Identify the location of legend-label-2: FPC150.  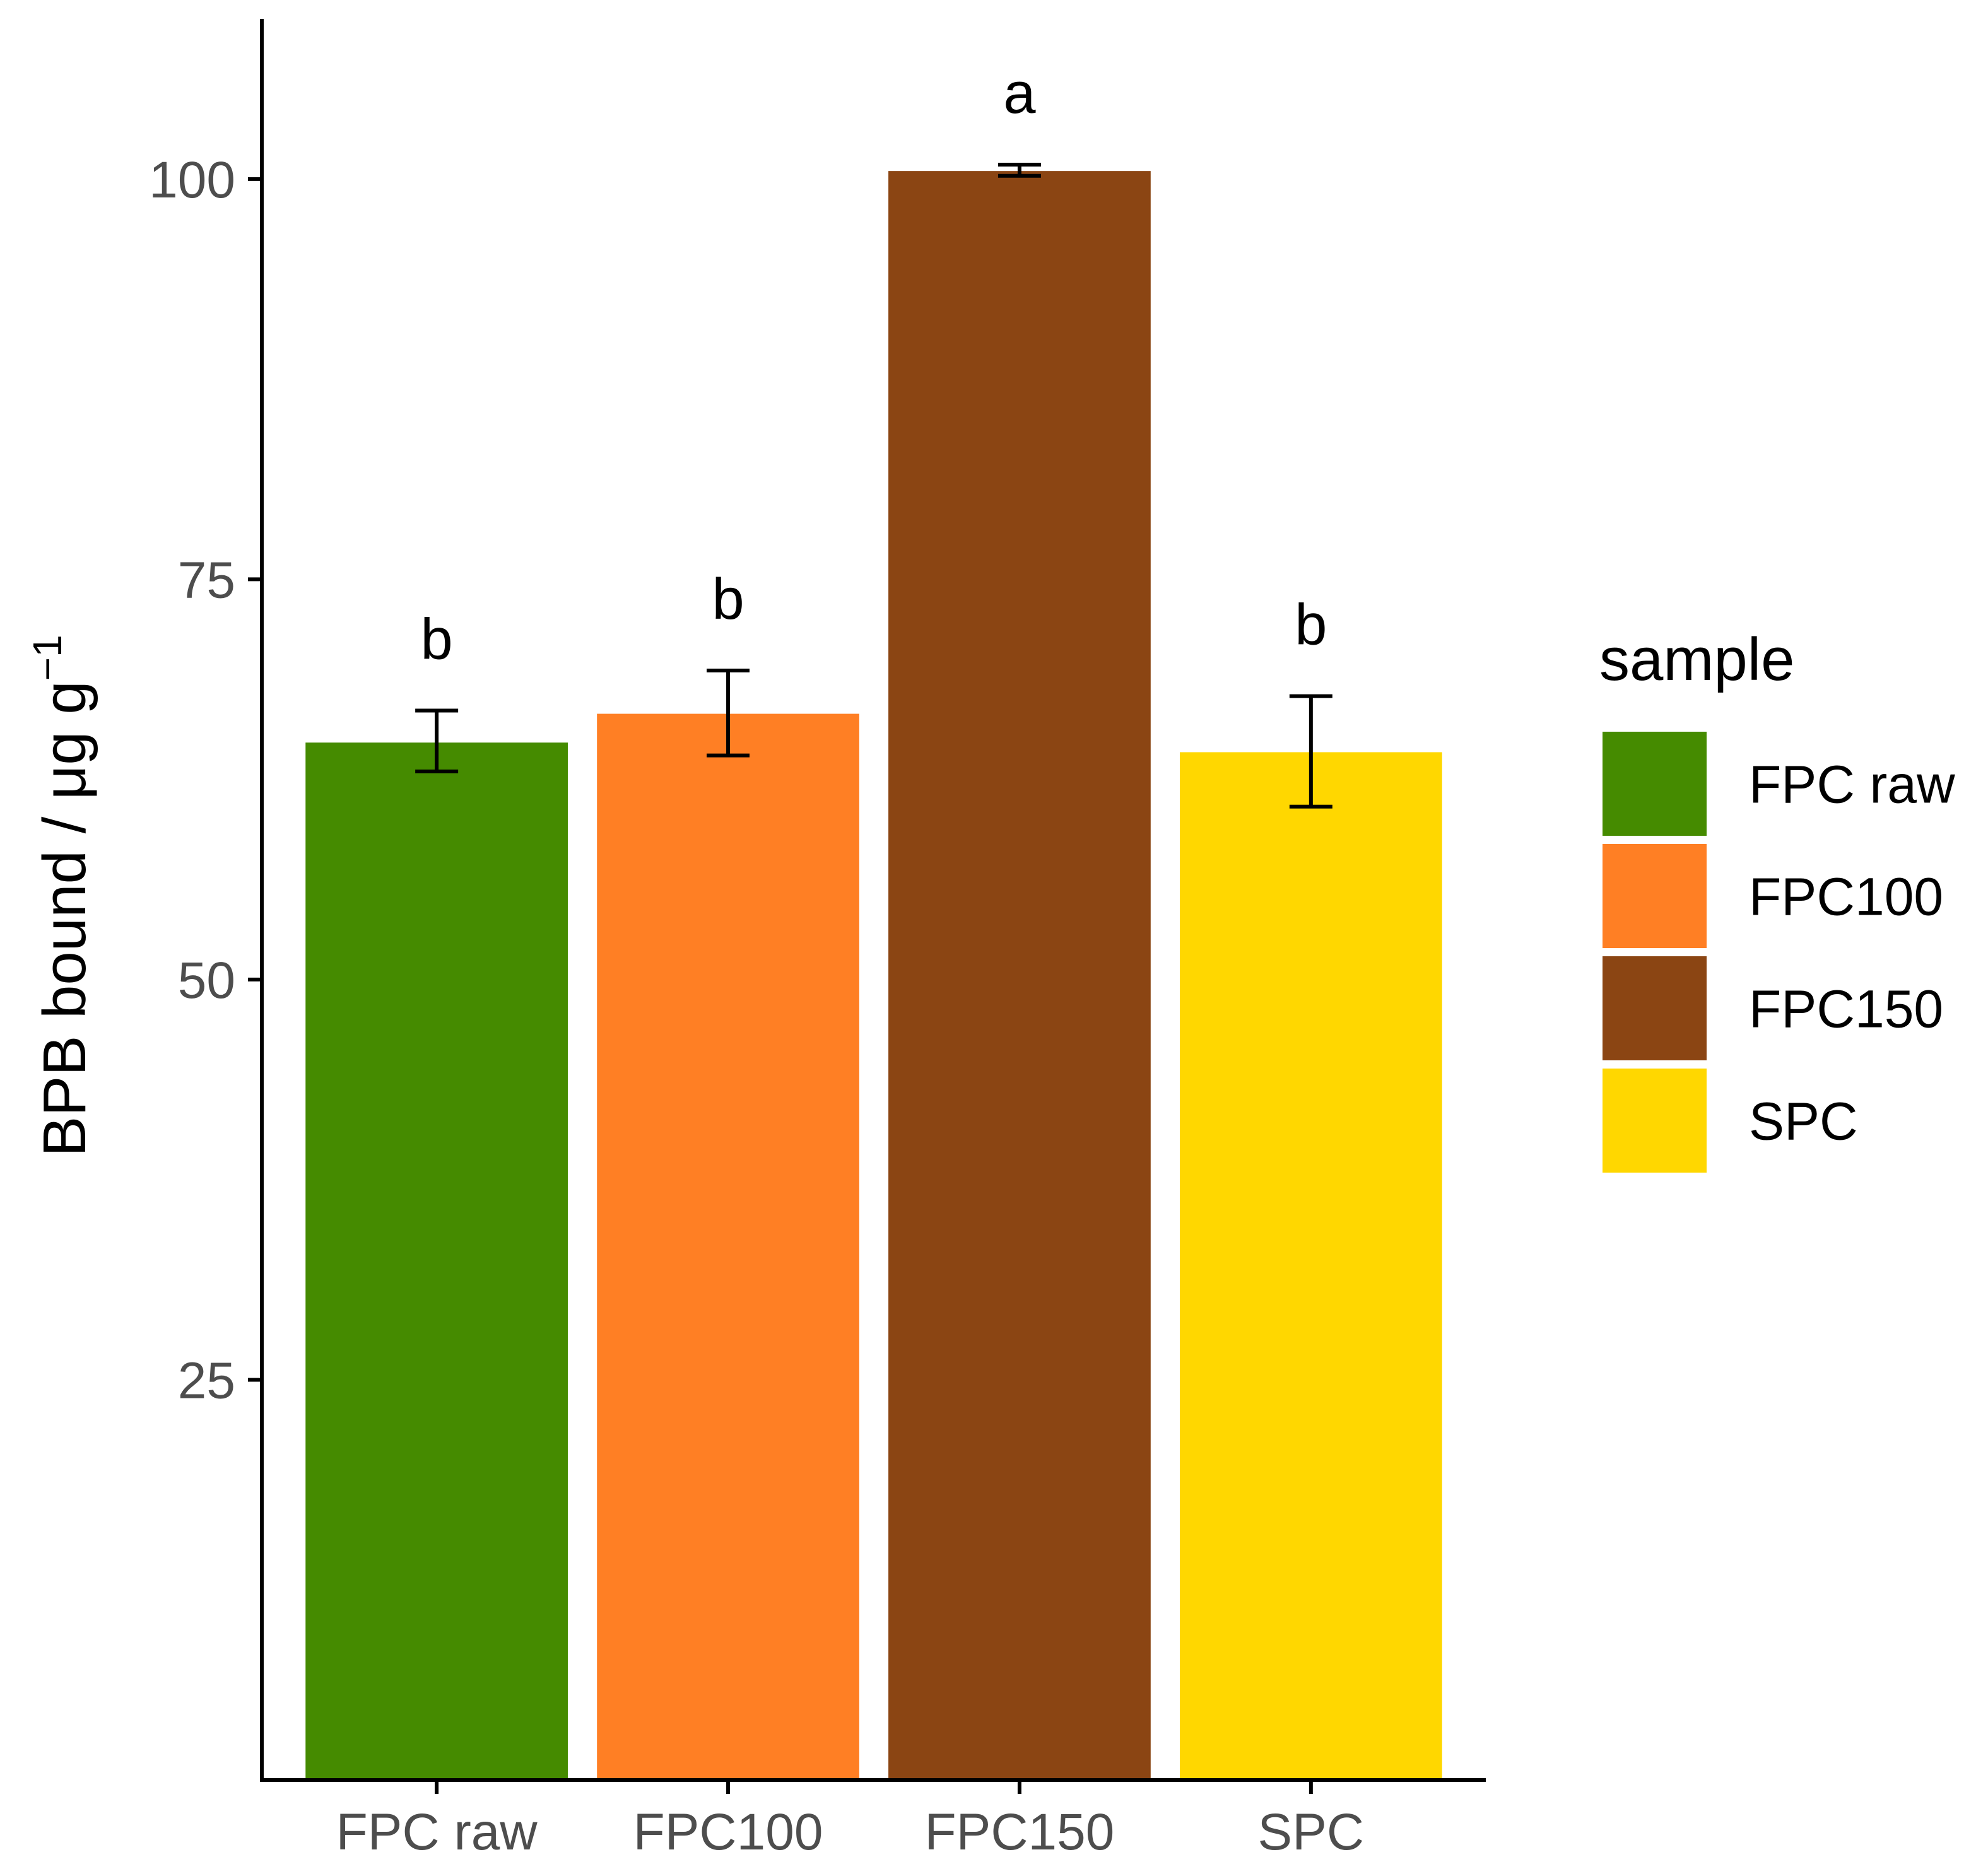
(1846, 1009).